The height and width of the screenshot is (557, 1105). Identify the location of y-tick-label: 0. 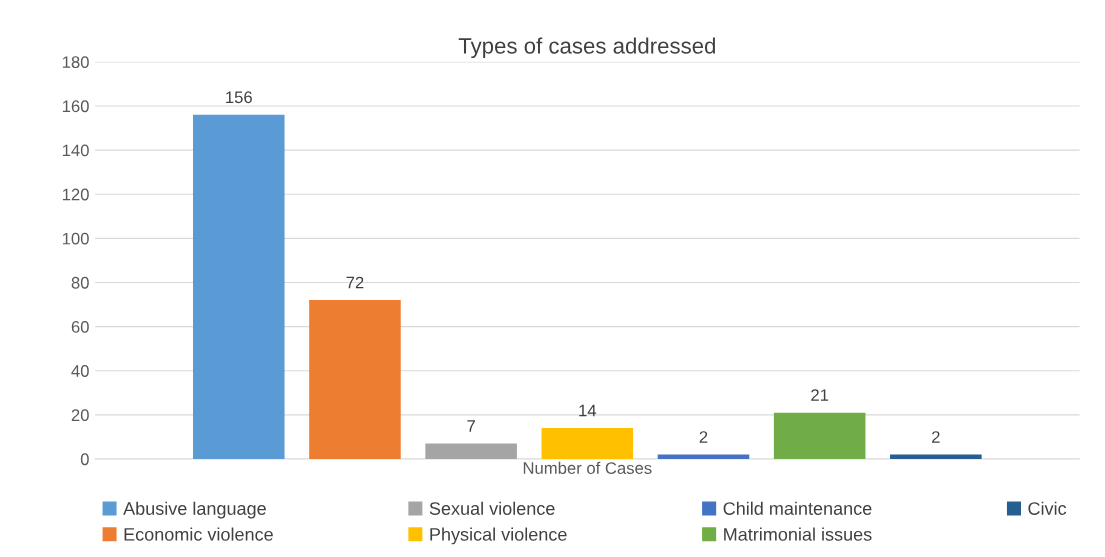
(84, 459).